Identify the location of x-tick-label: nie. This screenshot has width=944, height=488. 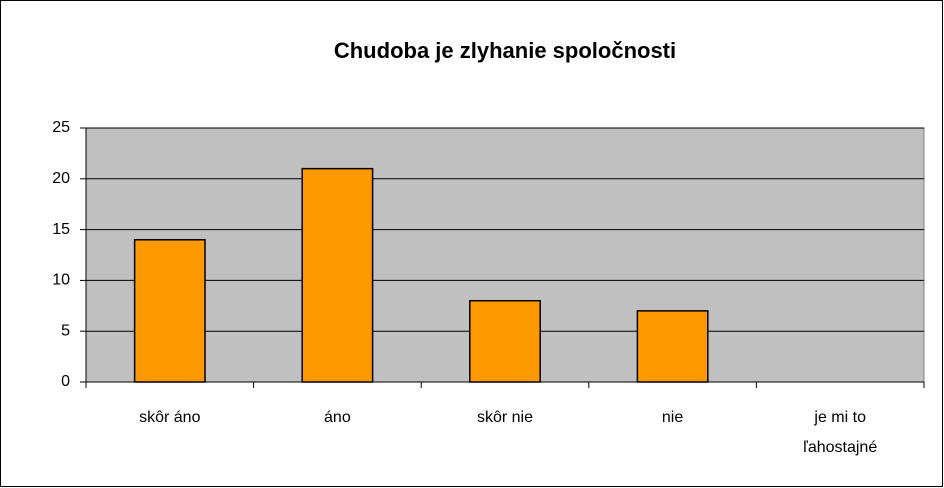
(672, 417).